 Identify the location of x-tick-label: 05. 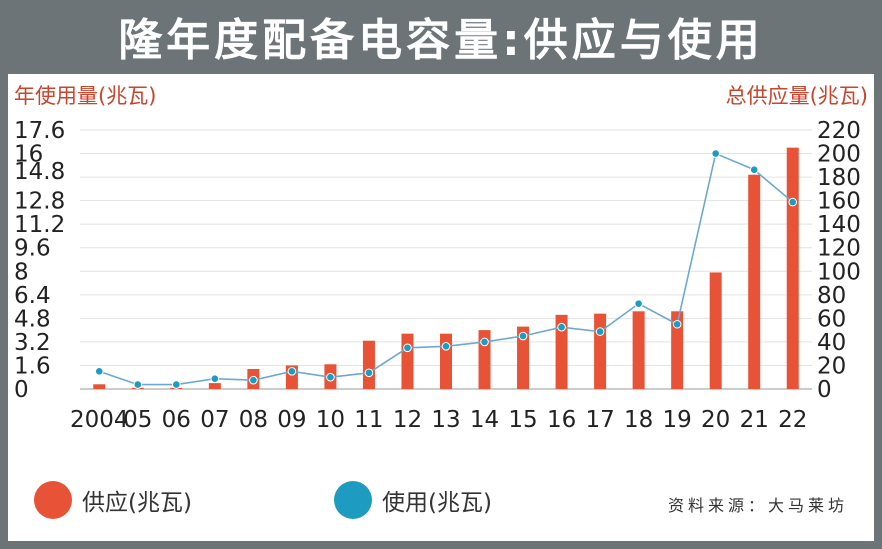
(137, 420).